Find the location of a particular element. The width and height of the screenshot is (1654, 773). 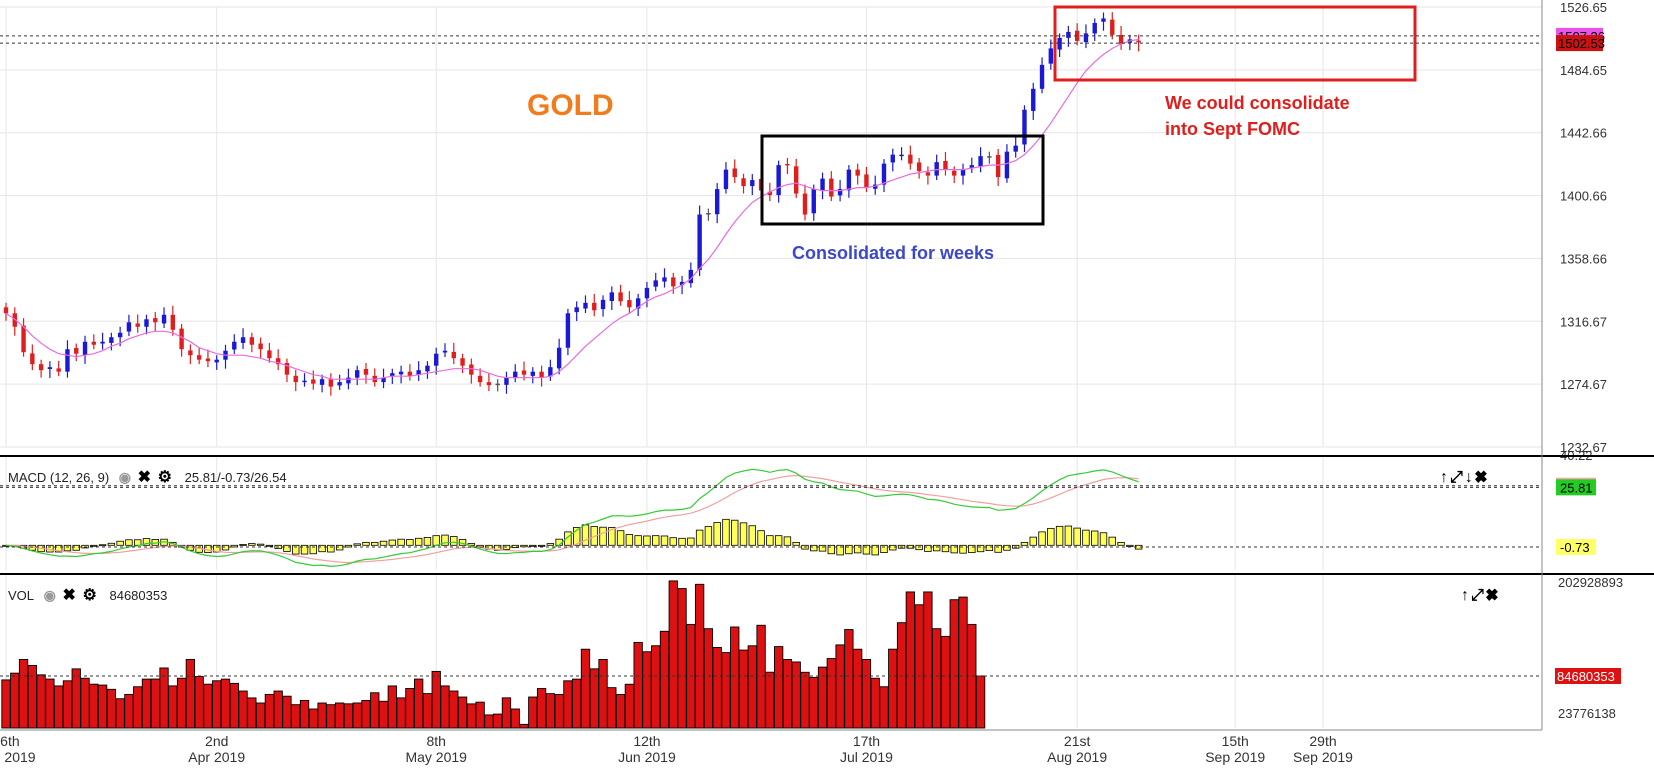

arrow-down-icon: ↓ is located at coordinates (1469, 477).